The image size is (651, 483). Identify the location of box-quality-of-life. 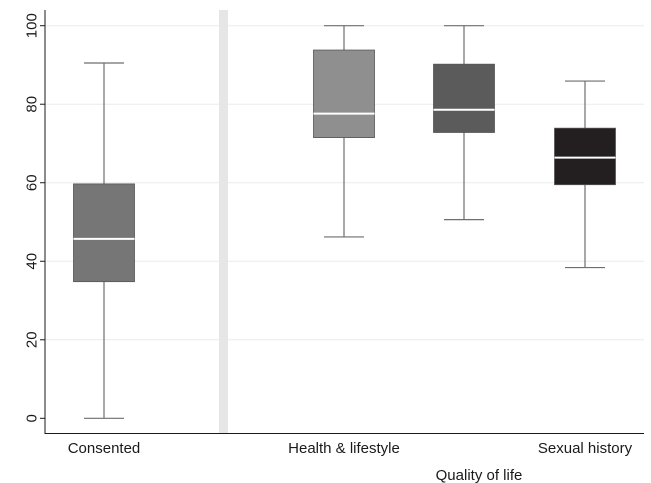
(464, 123).